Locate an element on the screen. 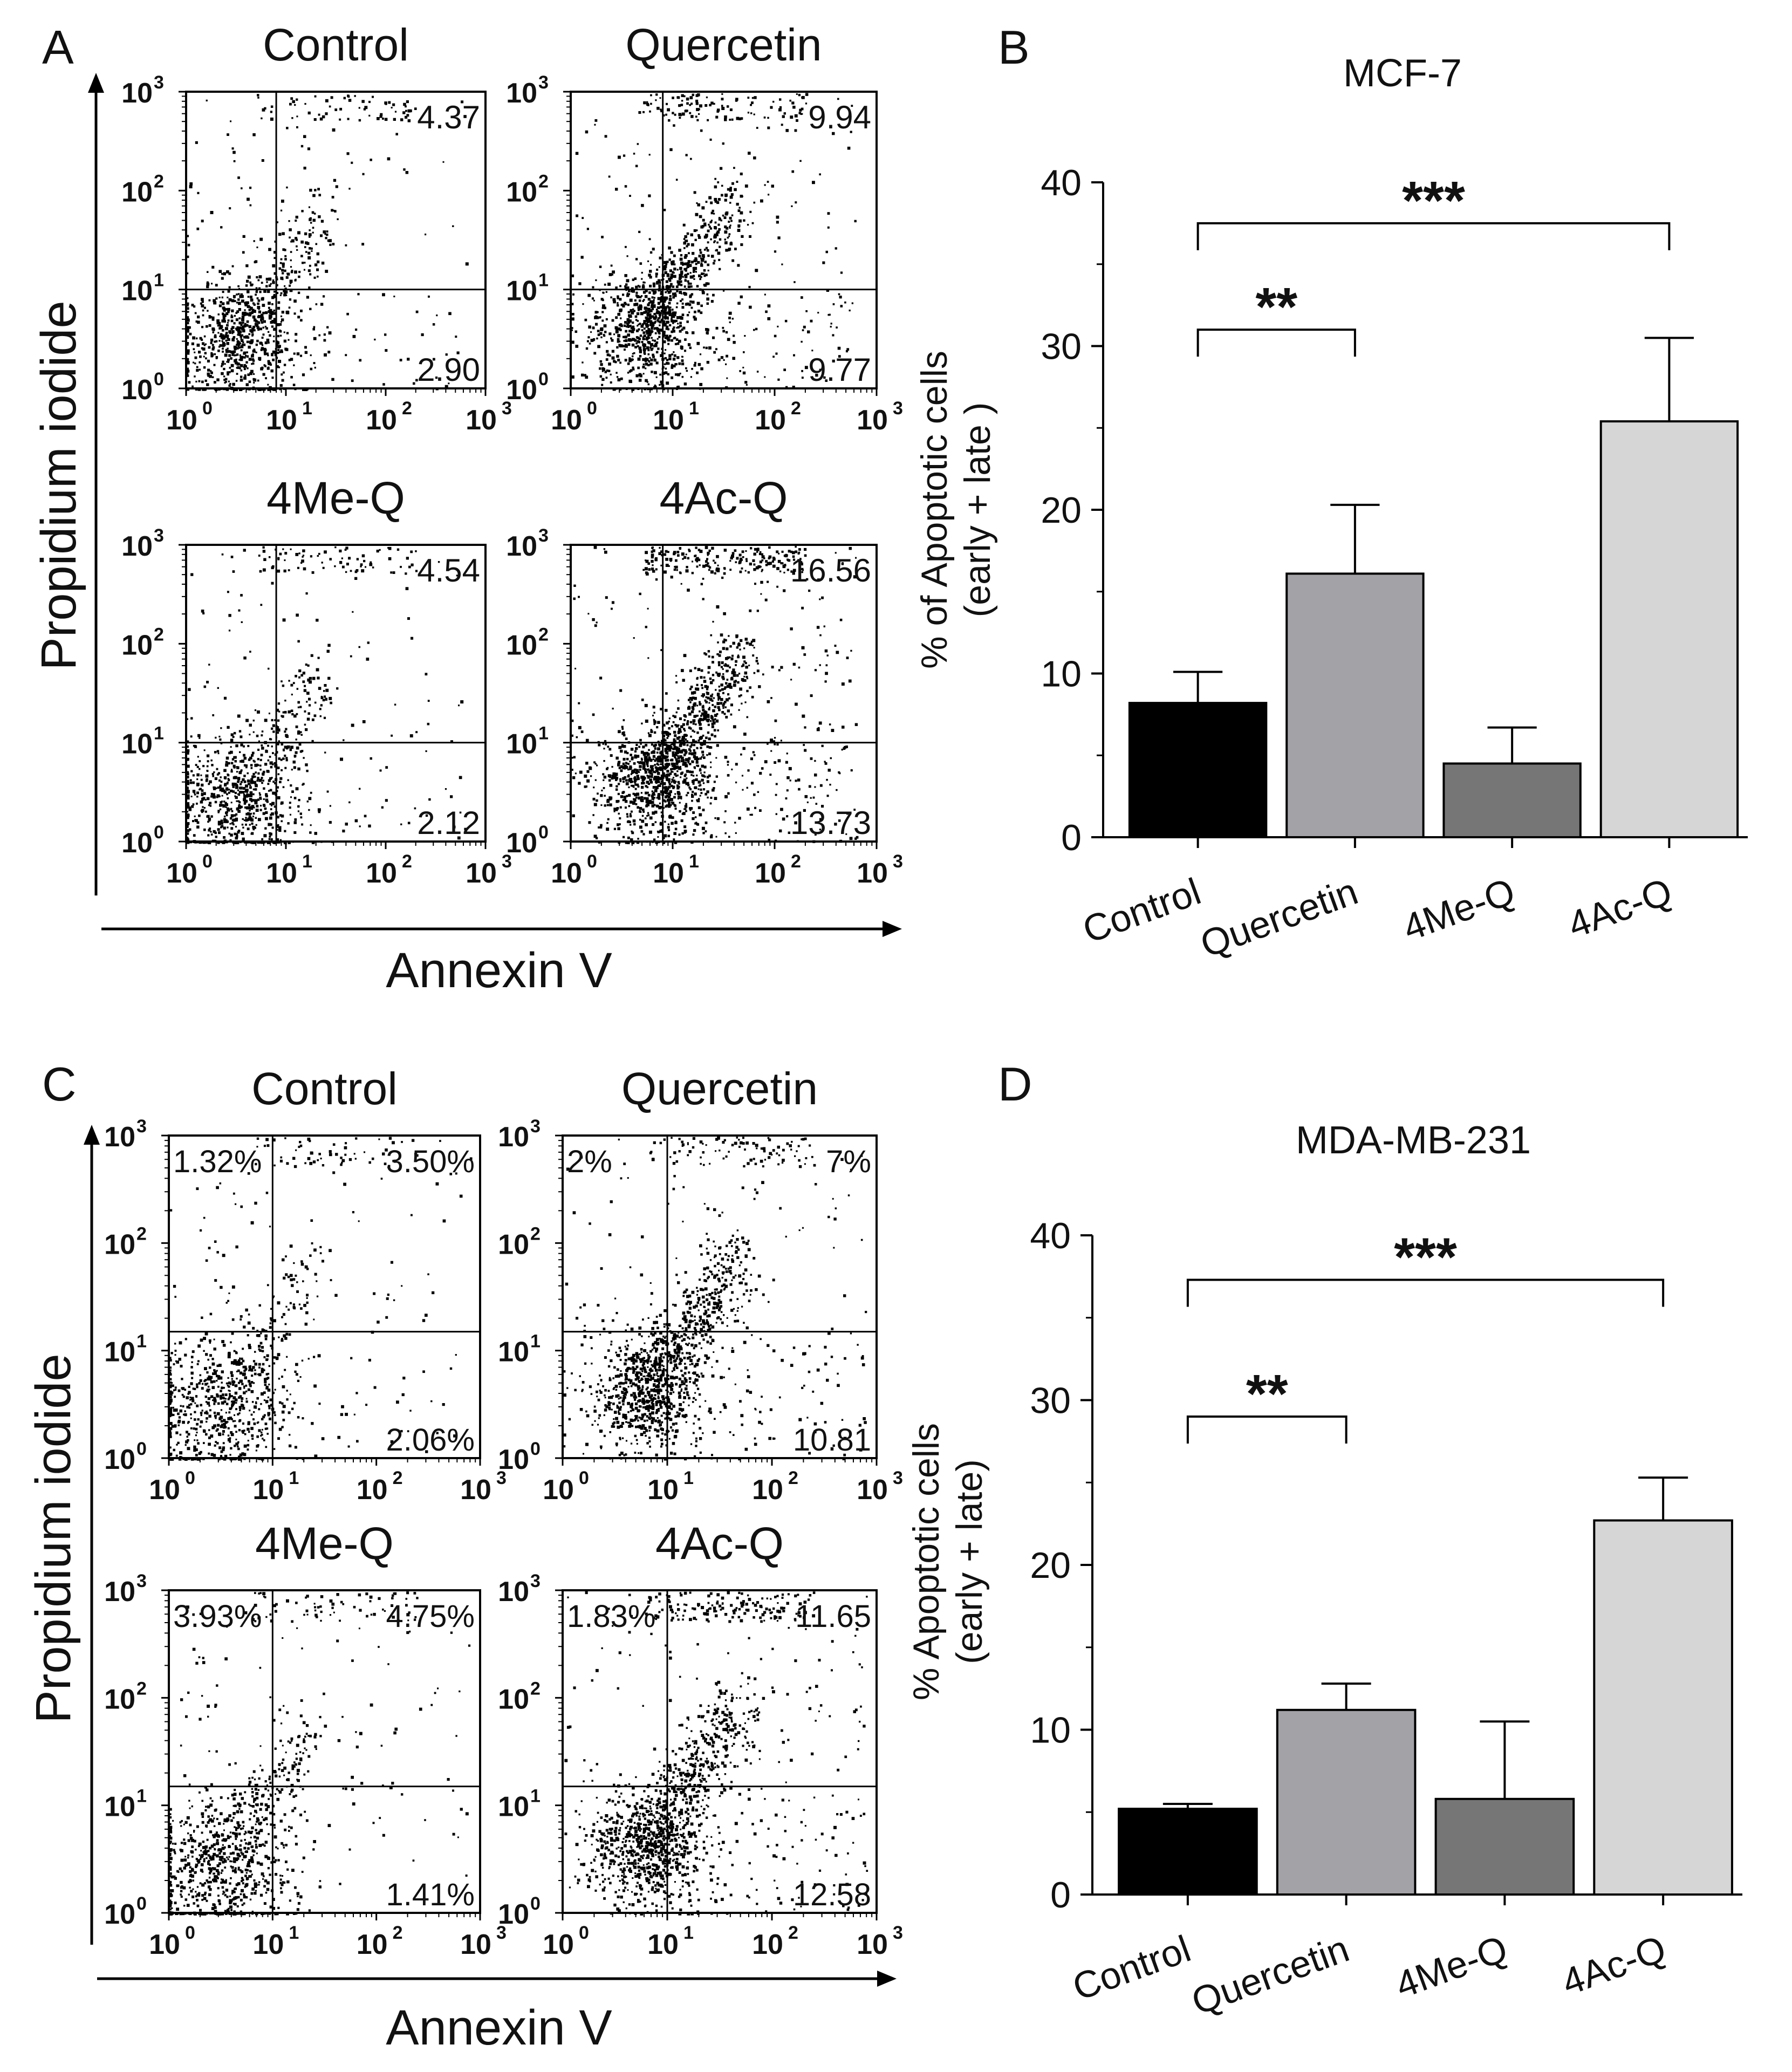  flow-plot-frame is located at coordinates (336, 240).